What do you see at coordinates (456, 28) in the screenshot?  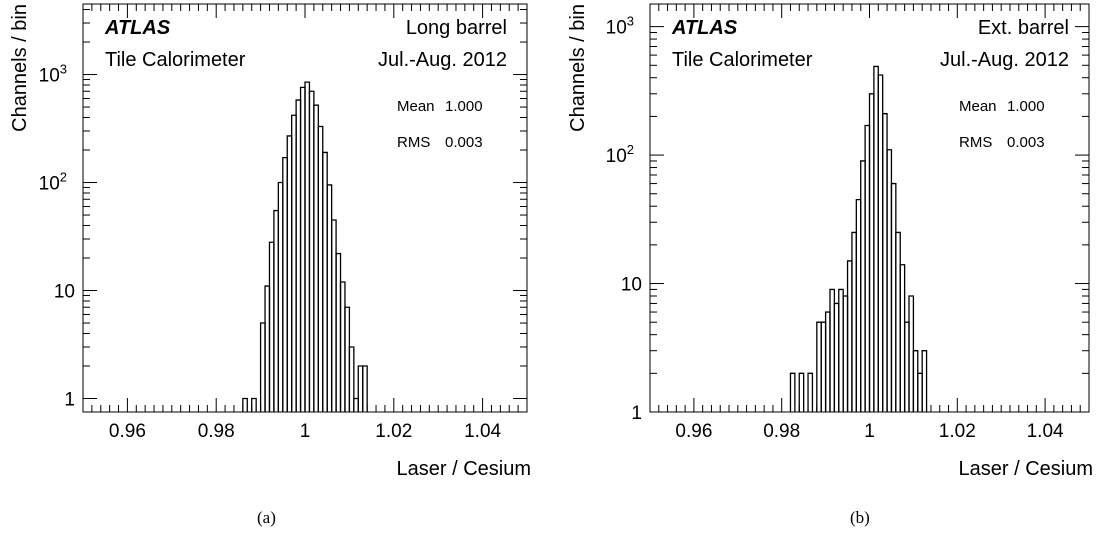 I see `region-label: Long barrel` at bounding box center [456, 28].